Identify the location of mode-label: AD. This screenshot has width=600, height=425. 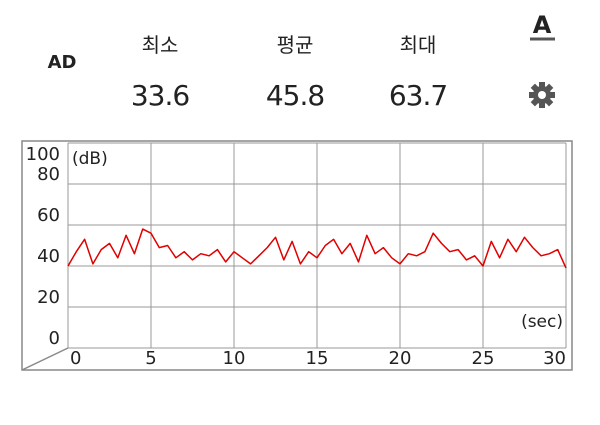
(62, 62).